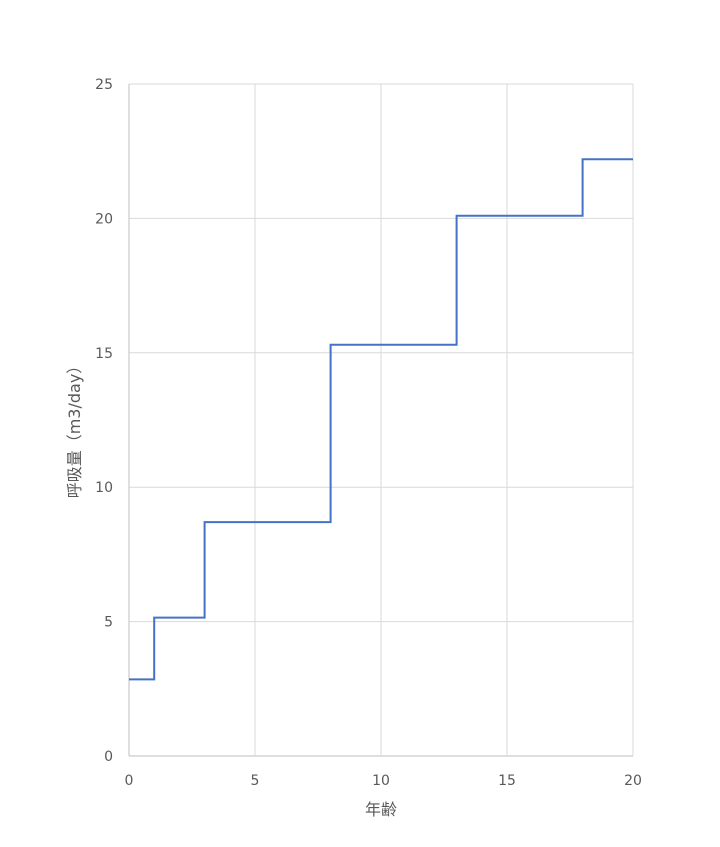 The height and width of the screenshot is (847, 720). Describe the element at coordinates (381, 809) in the screenshot. I see `x-axis-title: 年齢` at that location.